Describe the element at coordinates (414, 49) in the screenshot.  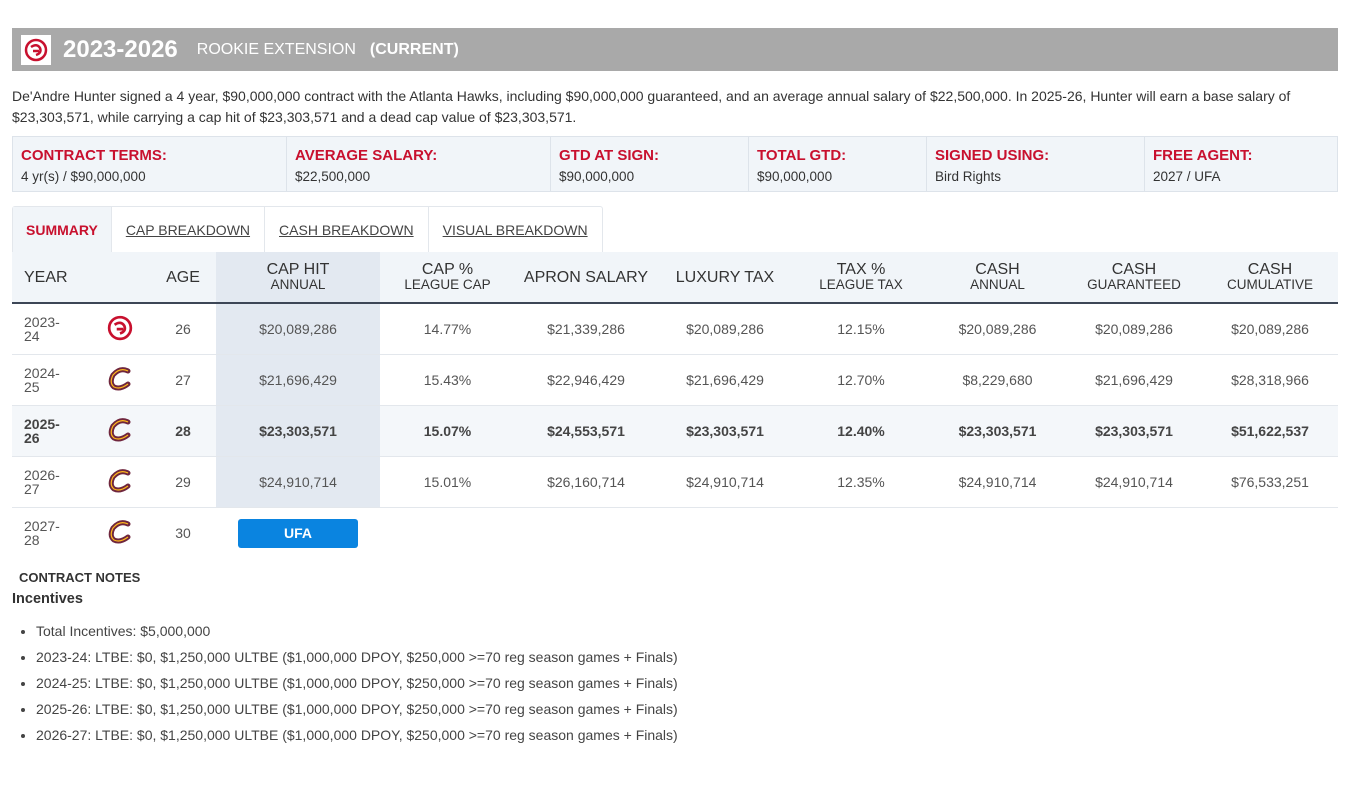
I see `contract-status: (CURRENT)` at that location.